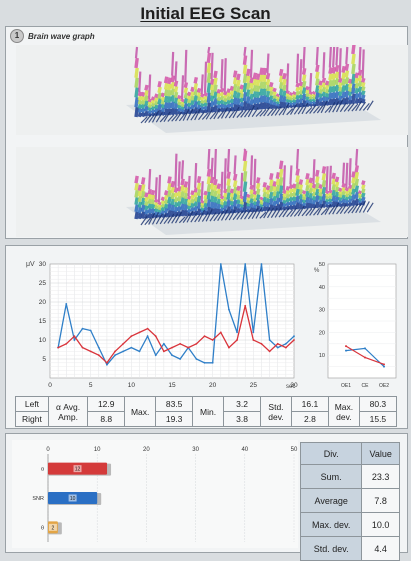  I want to click on x-unit-label: sec, so click(290, 387).